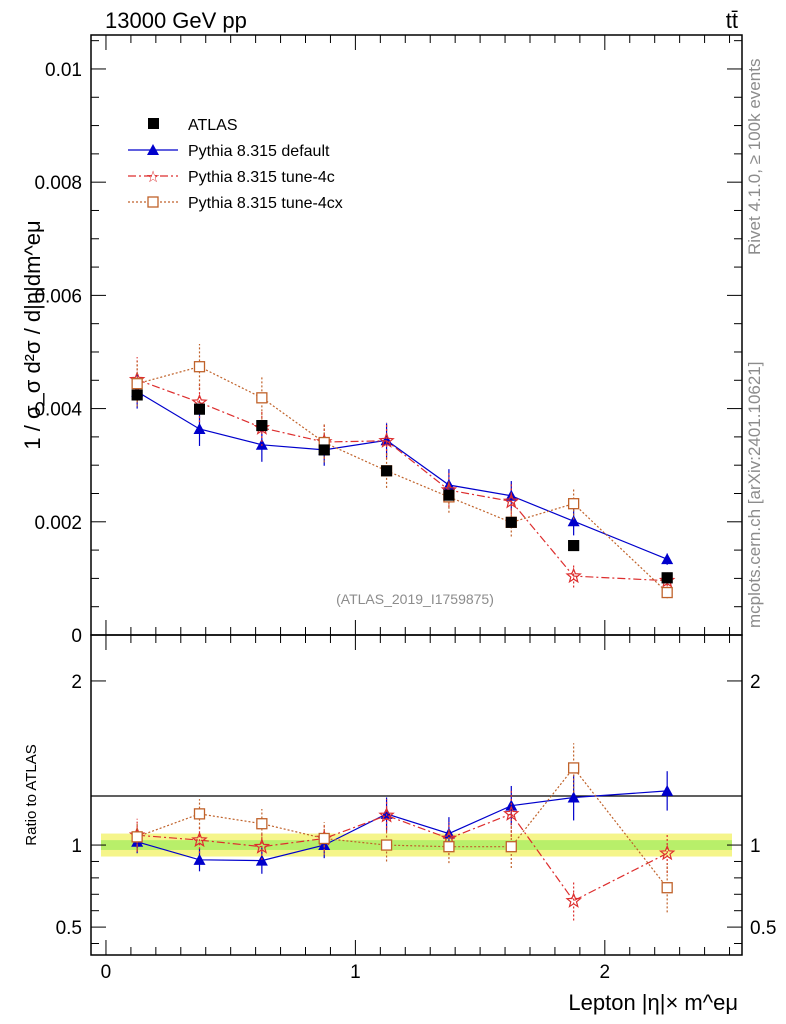  What do you see at coordinates (176, 20) in the screenshot?
I see `header-left-title: 13000 GeV pp` at bounding box center [176, 20].